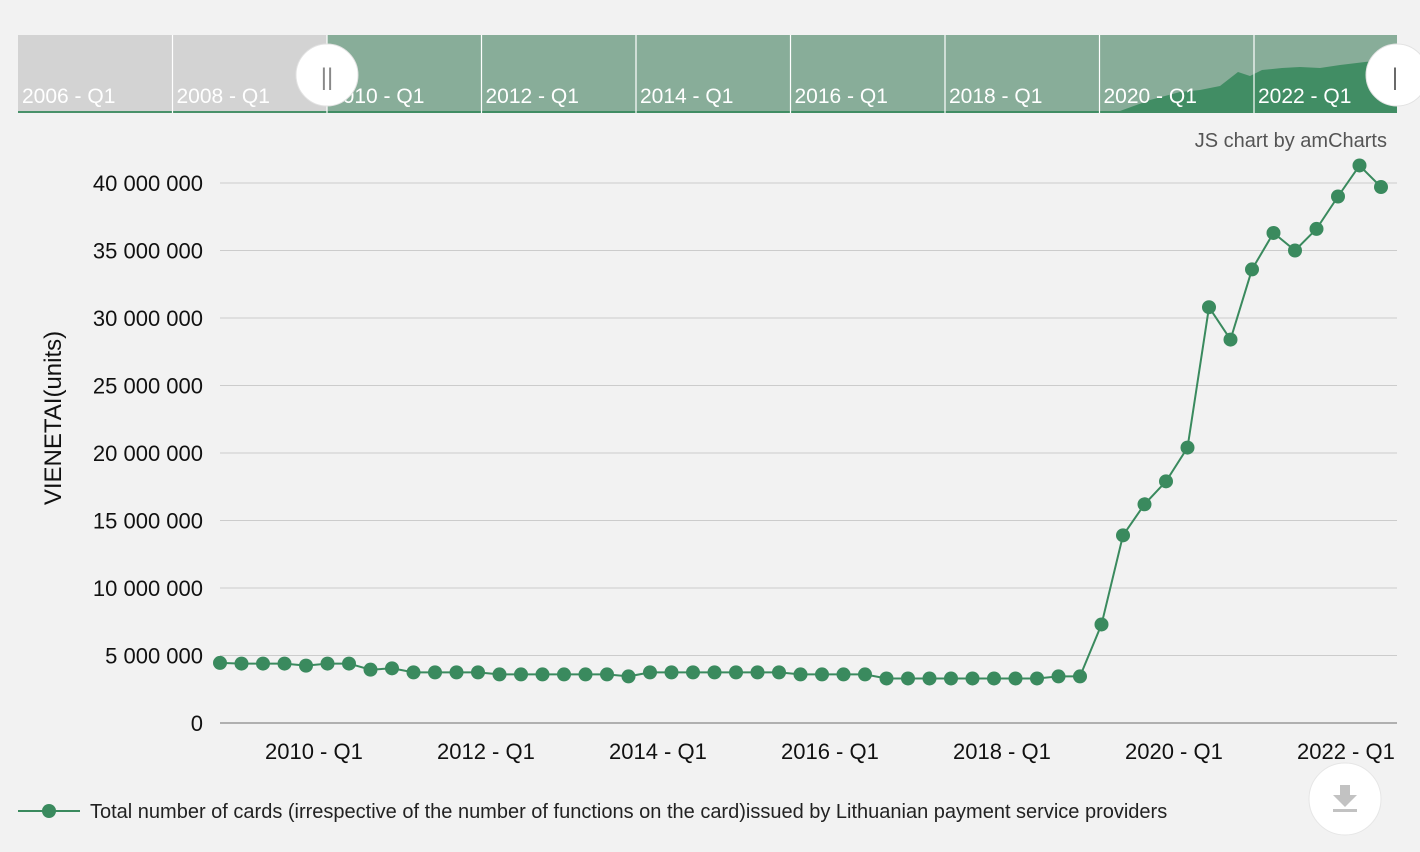  Describe the element at coordinates (1174, 751) in the screenshot. I see `x-tick-label: 2020 - Q1` at that location.